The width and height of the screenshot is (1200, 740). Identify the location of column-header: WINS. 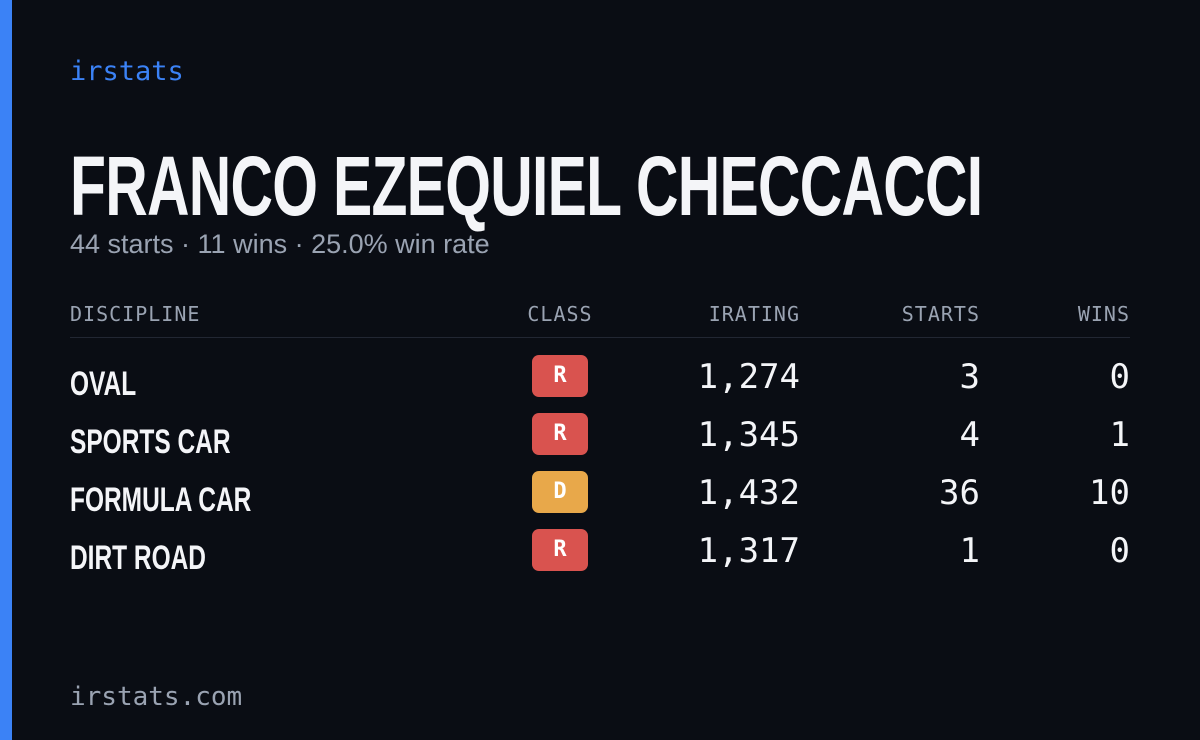
(1103, 314).